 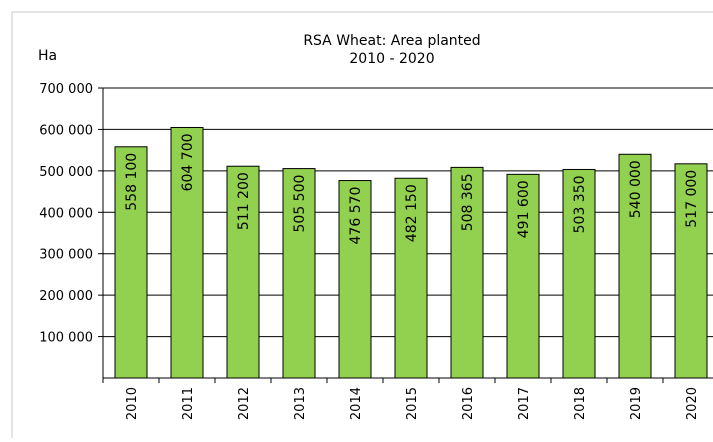 What do you see at coordinates (523, 276) in the screenshot?
I see `bar-2017` at bounding box center [523, 276].